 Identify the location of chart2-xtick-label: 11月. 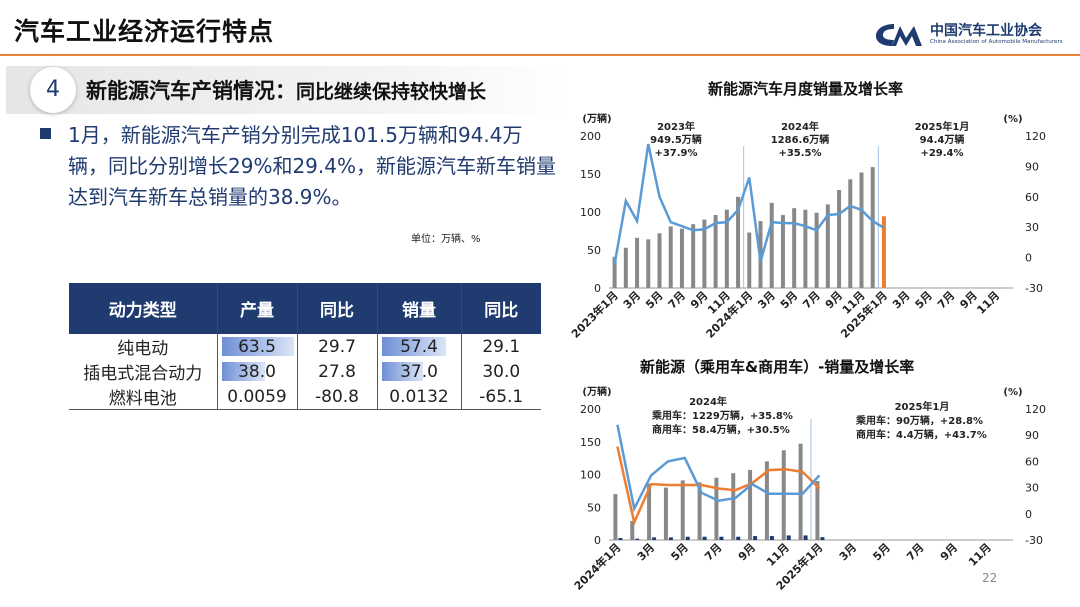
(980, 555).